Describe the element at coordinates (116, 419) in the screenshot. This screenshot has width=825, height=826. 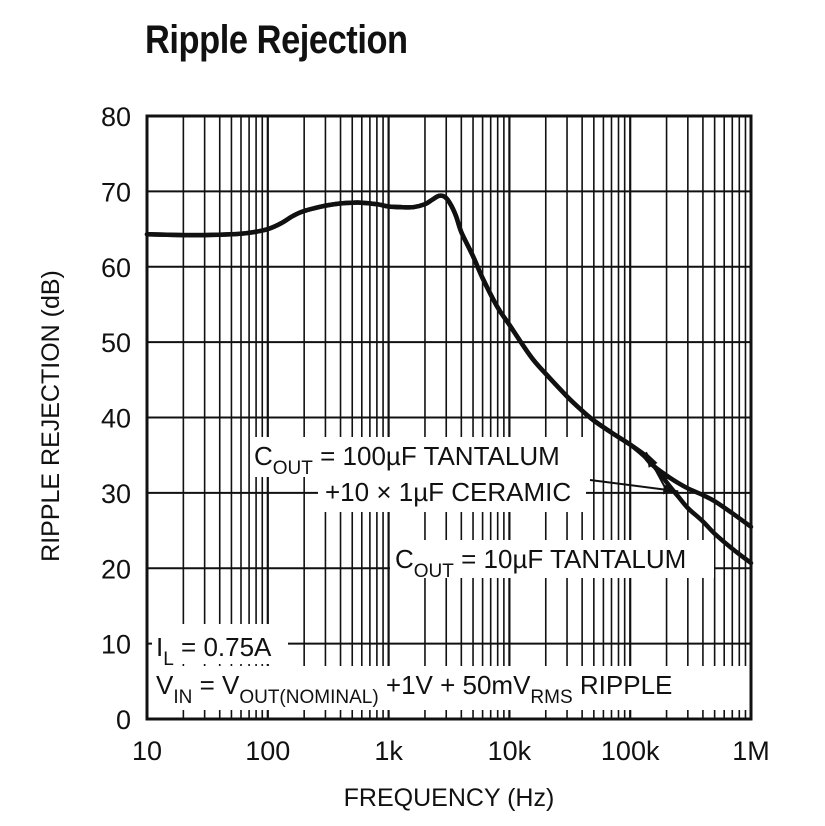
I see `y-tick-label: 40` at that location.